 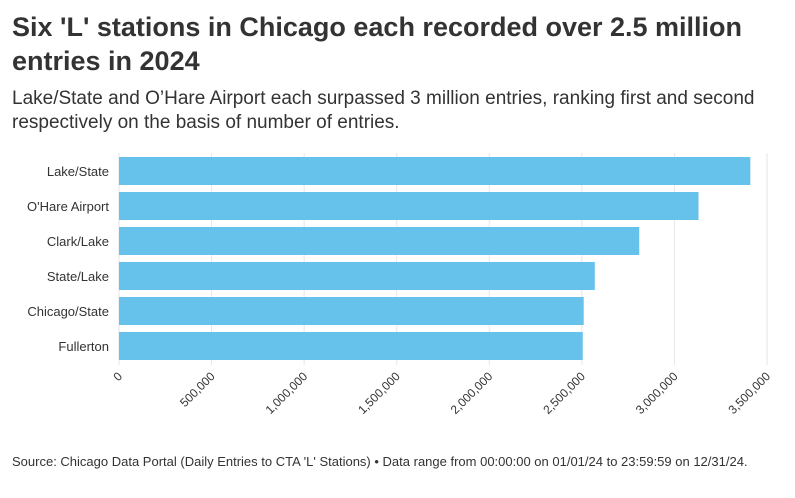 I want to click on x-tick-label: 2,000,000, so click(x=472, y=393).